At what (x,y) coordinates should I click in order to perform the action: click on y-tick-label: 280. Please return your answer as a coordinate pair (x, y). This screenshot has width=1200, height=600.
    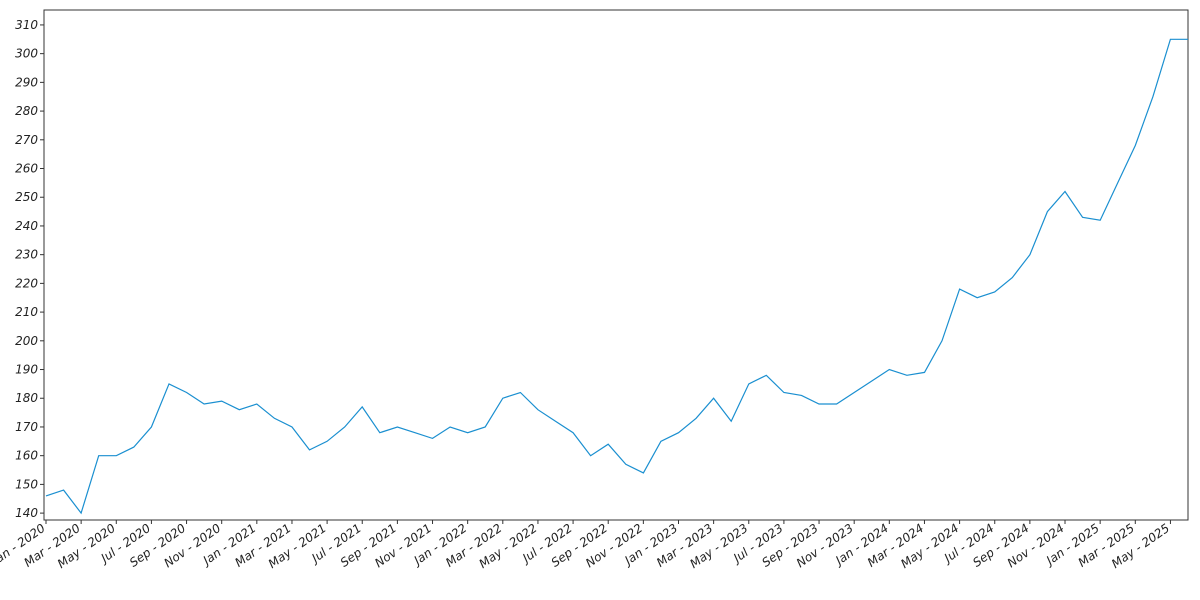
    Looking at the image, I should click on (26, 111).